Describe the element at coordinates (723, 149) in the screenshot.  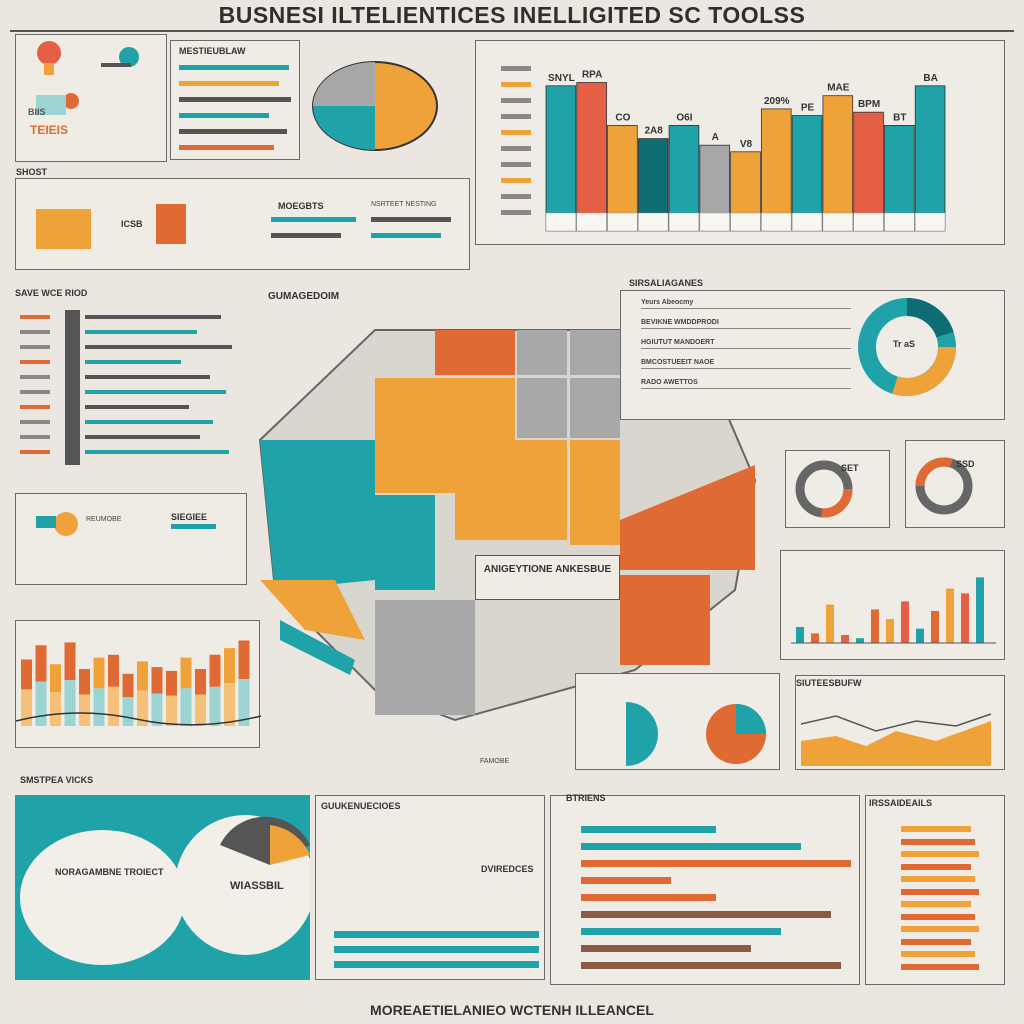
I see `main-bar-chart: SNYL RPA CO 2A8 O6I A V8 209% PE MAE BPM BT BA` at that location.